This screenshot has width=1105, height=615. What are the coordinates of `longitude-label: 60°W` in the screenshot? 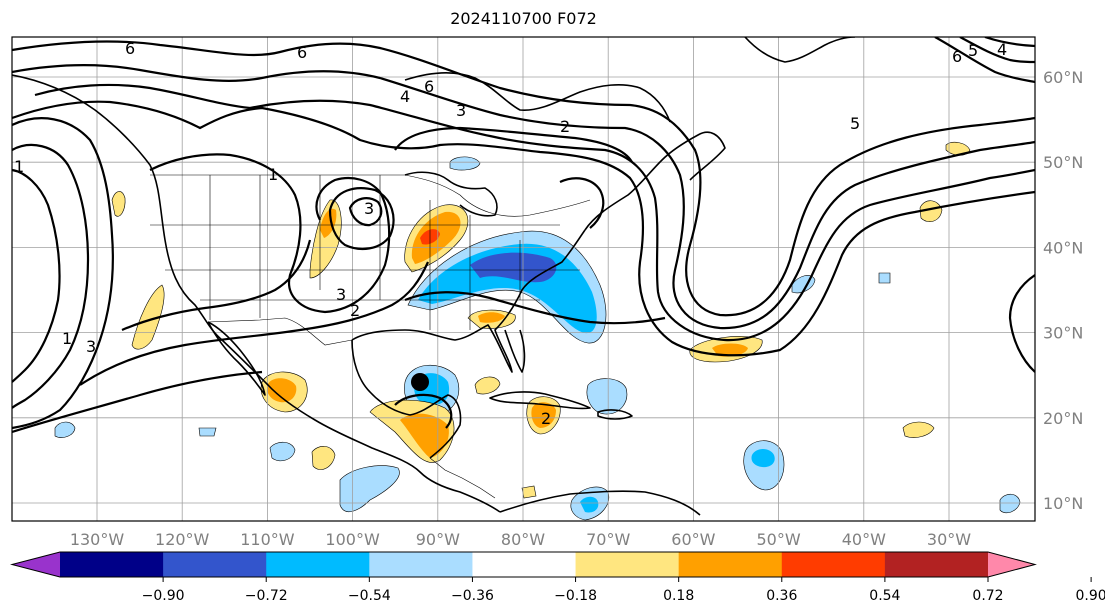 It's located at (693, 539).